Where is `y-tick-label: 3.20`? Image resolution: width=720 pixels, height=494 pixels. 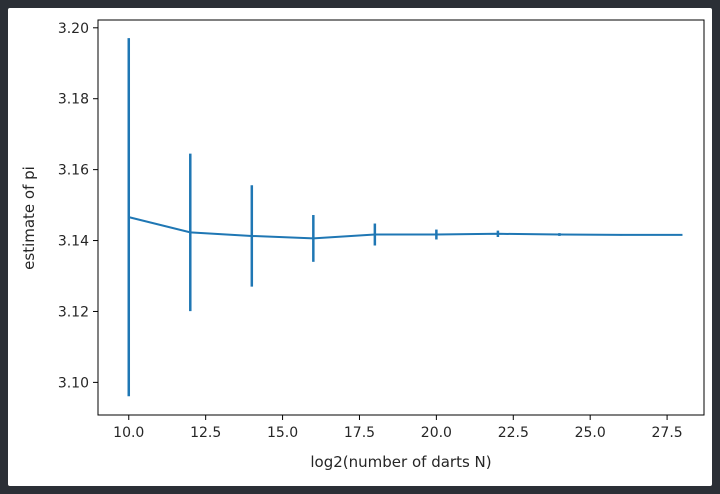 y-tick-label: 3.20 is located at coordinates (73, 29).